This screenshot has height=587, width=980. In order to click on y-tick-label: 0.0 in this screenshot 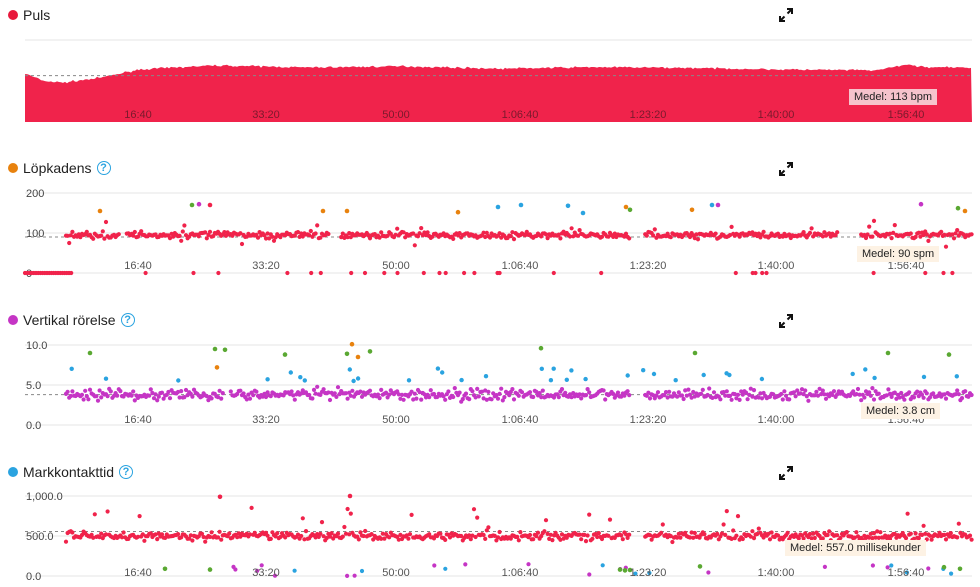, I will do `click(33, 577)`.